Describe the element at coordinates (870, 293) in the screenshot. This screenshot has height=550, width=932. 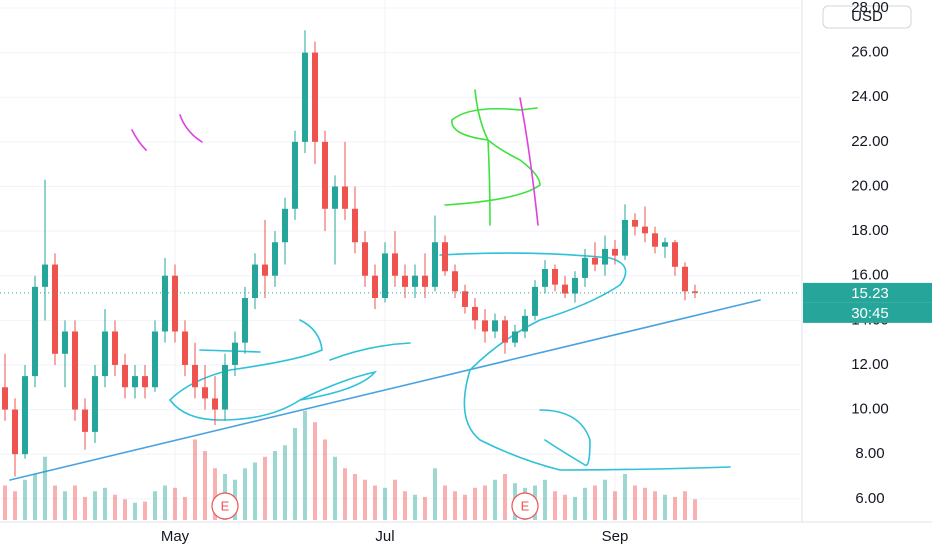
I see `price-label: 15.23` at that location.